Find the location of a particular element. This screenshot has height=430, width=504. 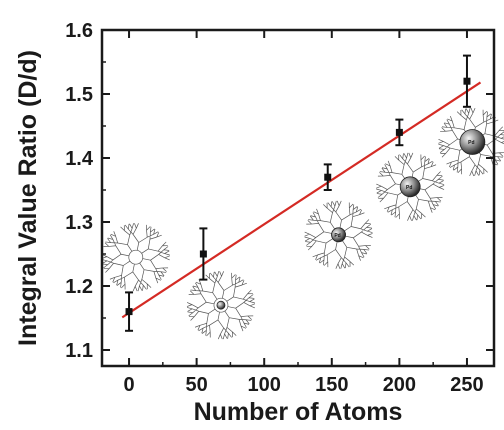

dendrimer-icon-3: Pd is located at coordinates (338, 234).